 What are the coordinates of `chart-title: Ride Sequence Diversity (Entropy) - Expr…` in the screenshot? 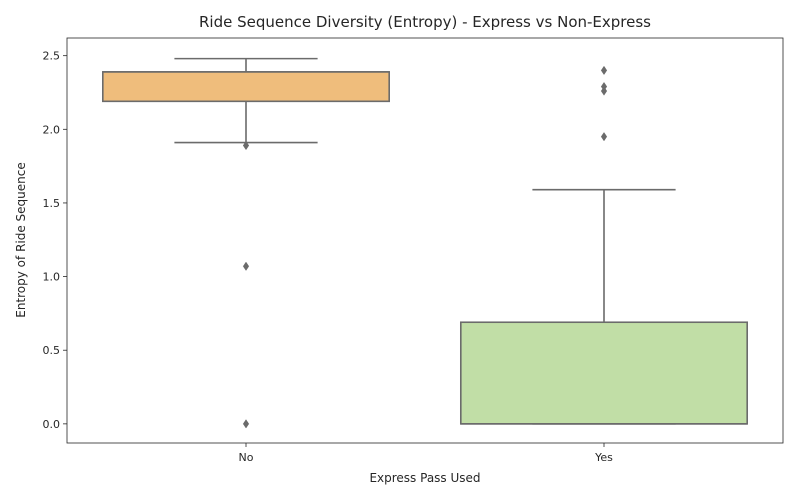 It's located at (425, 22).